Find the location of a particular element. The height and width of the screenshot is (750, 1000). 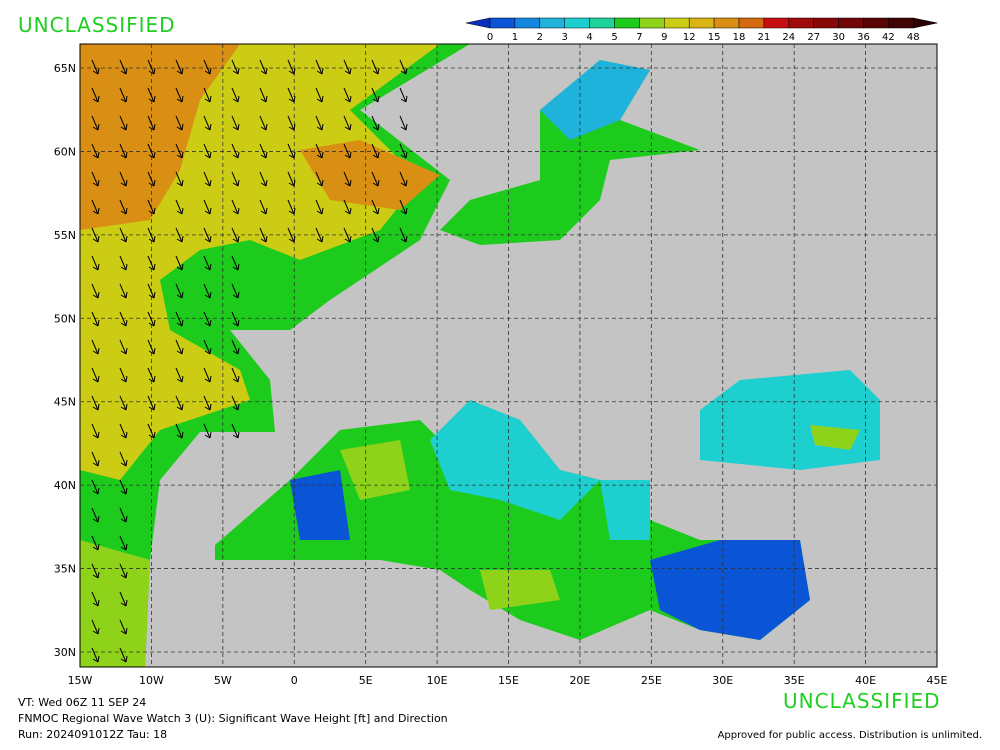

lon-label: 35E is located at coordinates (794, 680).